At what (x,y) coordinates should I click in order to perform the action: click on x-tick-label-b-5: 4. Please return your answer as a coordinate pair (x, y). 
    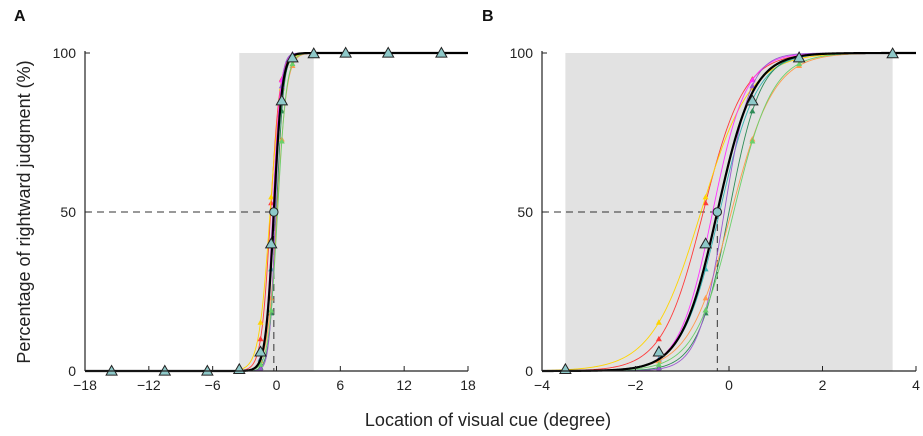
    Looking at the image, I should click on (916, 385).